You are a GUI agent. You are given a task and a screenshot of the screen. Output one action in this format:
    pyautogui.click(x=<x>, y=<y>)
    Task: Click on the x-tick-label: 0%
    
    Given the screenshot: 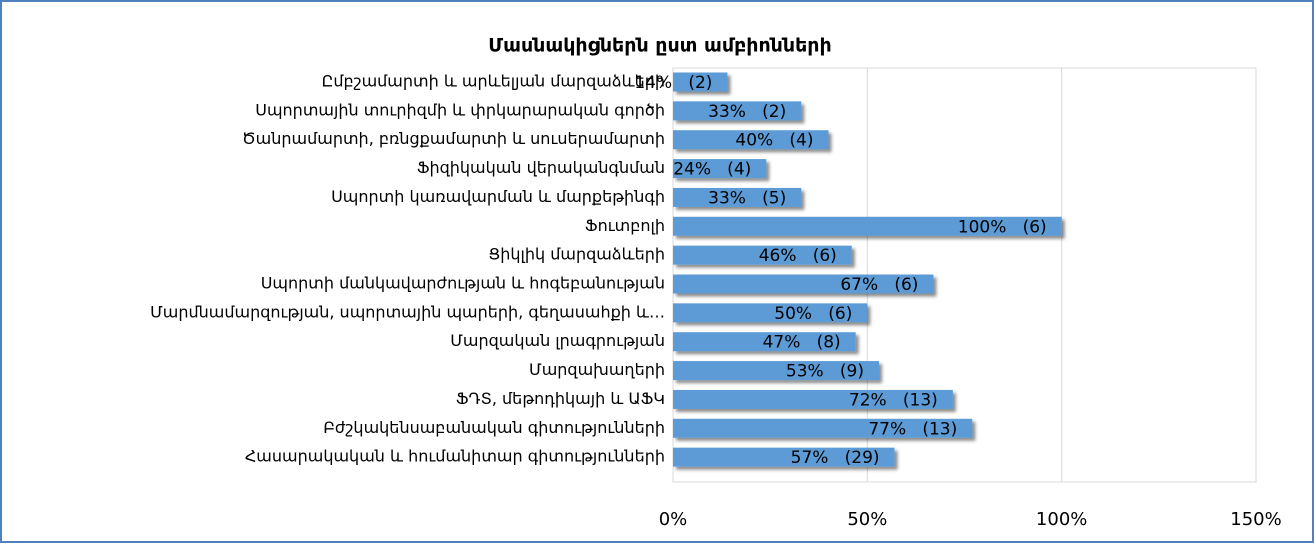 What is the action you would take?
    pyautogui.click(x=673, y=519)
    